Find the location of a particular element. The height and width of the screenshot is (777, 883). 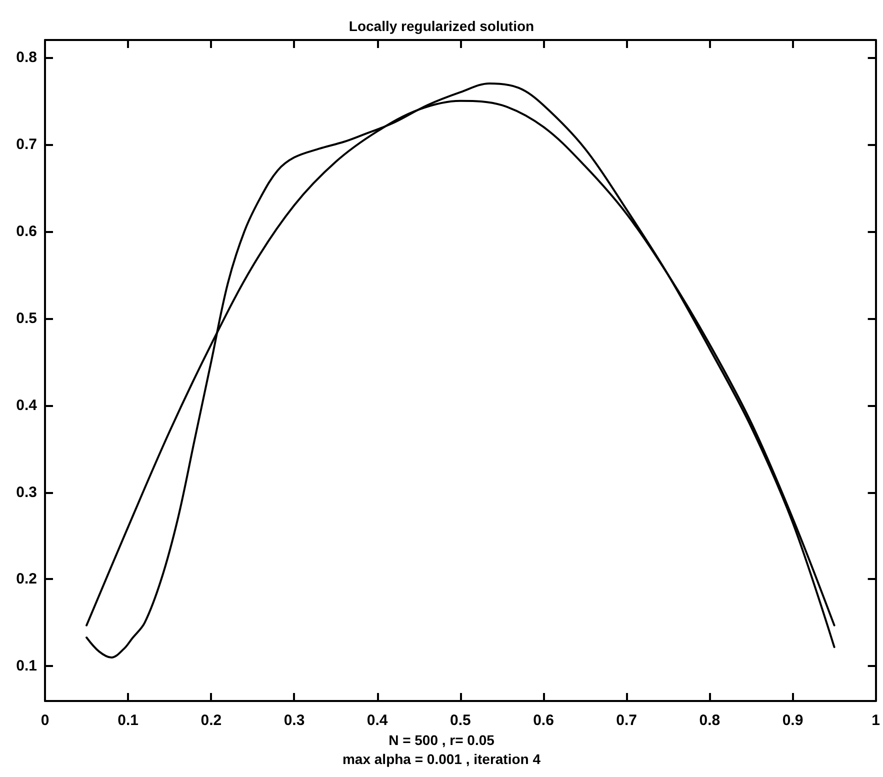

x-tick-label: 0.9 is located at coordinates (793, 720).